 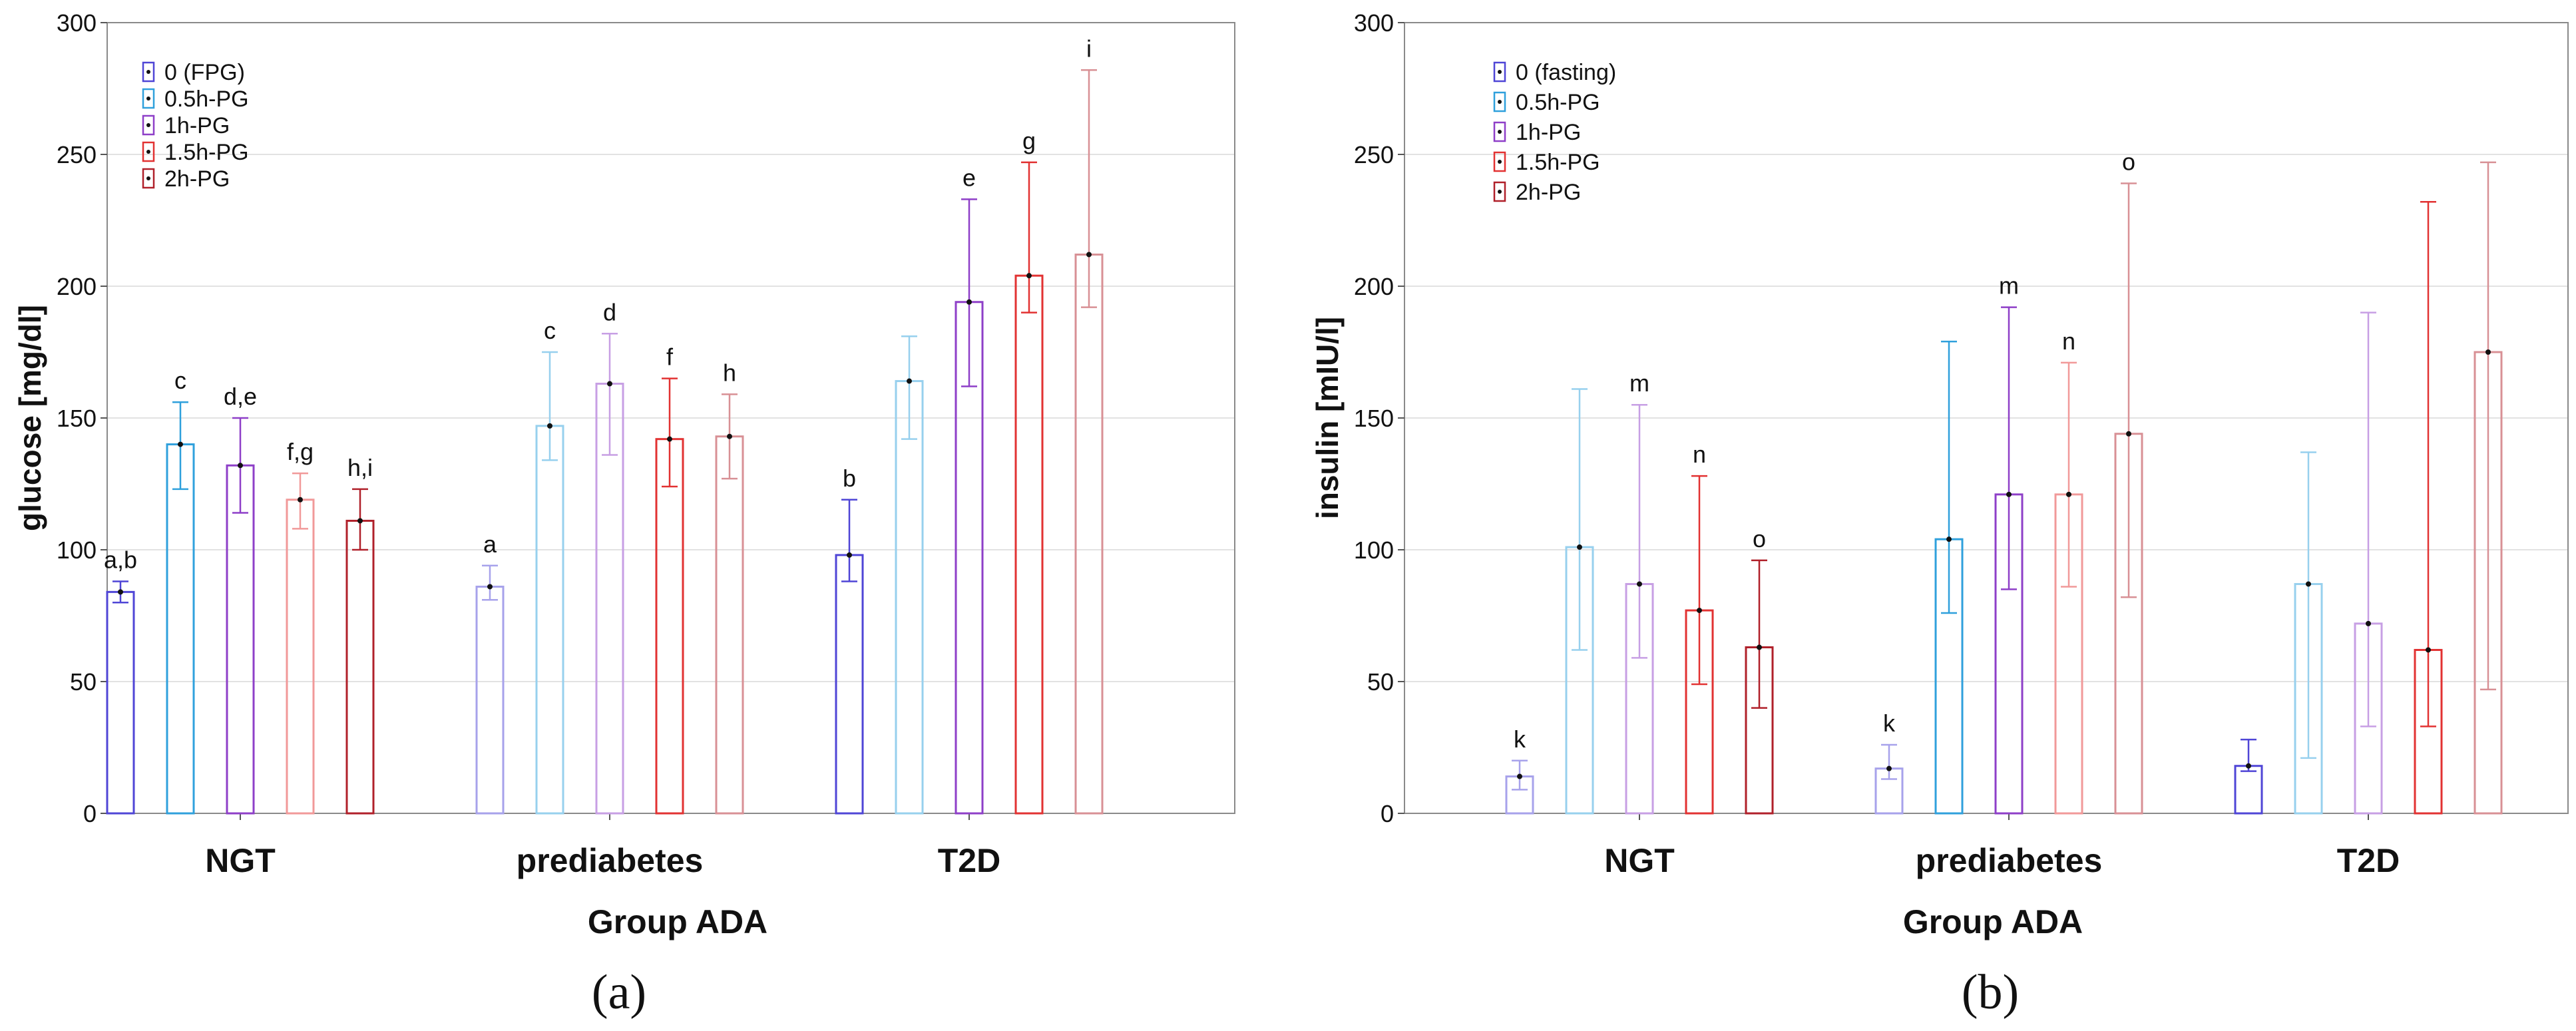 I want to click on significance-label: a,b, so click(x=120, y=560).